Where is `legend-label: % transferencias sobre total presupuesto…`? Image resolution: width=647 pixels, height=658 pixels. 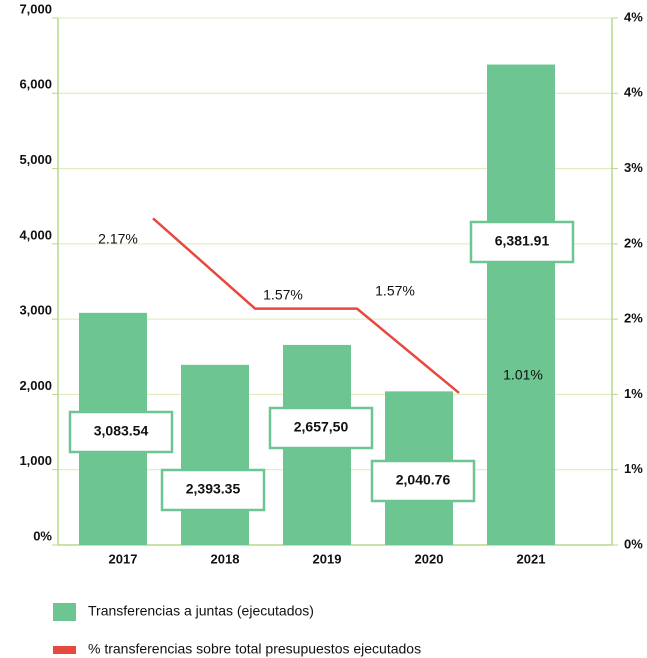 legend-label: % transferencias sobre total presupuesto… is located at coordinates (254, 649).